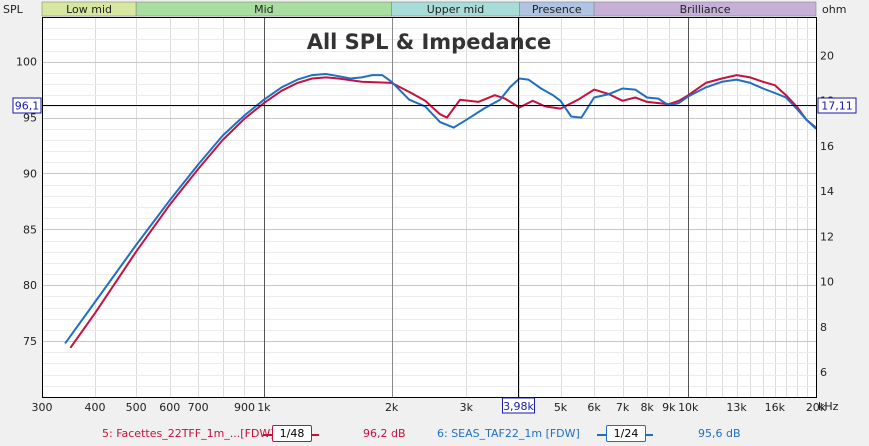 The image size is (869, 446). Describe the element at coordinates (169, 407) in the screenshot. I see `x-tick-label: 600` at that location.